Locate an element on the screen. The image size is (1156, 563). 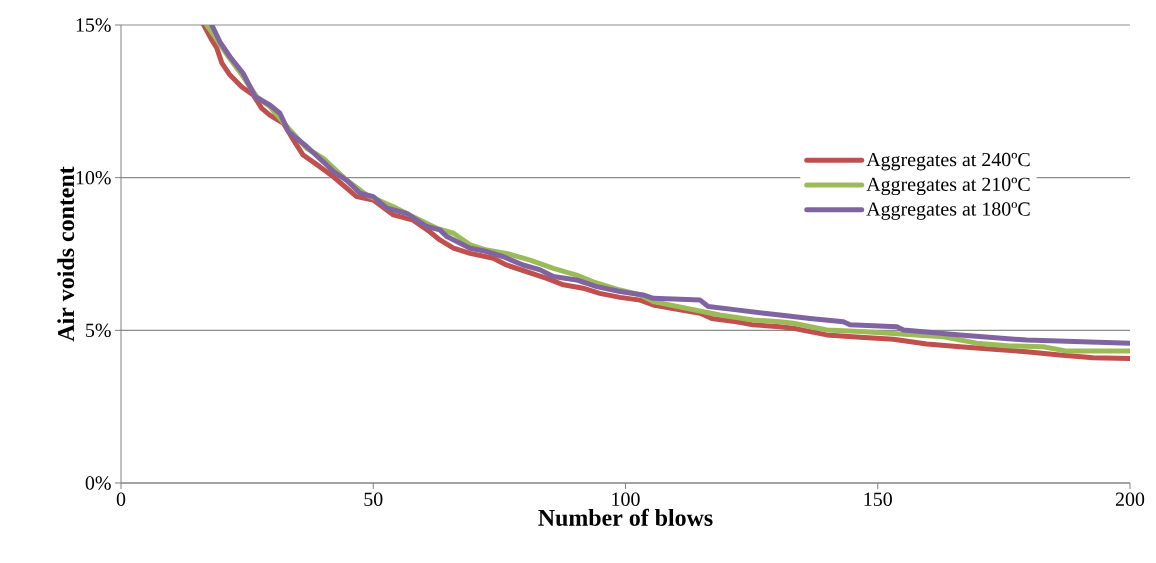
legend-label: Aggregates at 180ºC is located at coordinates (948, 211).